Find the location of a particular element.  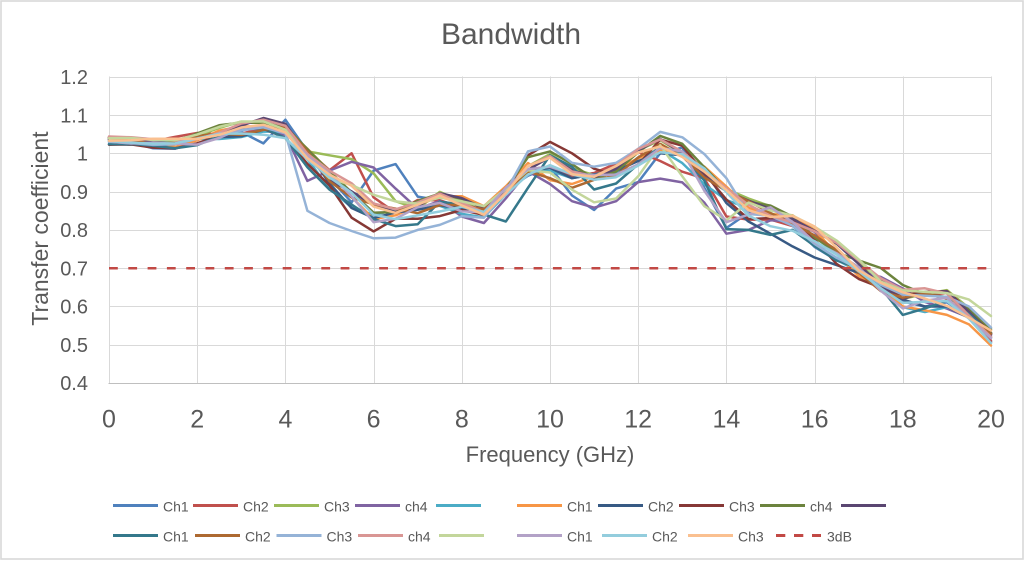

svg-text: 0.9 is located at coordinates (74, 193).